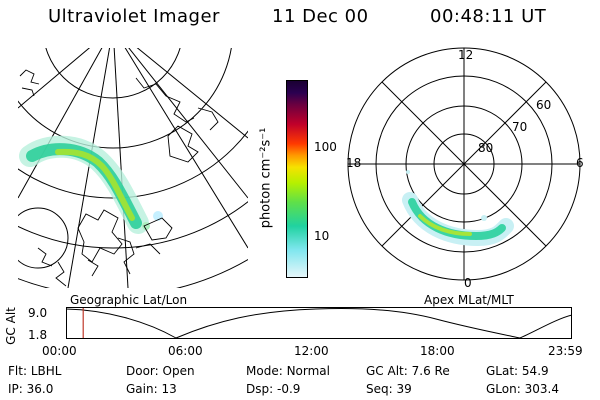  I want to click on apex-title: Apex MLat/MLT, so click(469, 300).